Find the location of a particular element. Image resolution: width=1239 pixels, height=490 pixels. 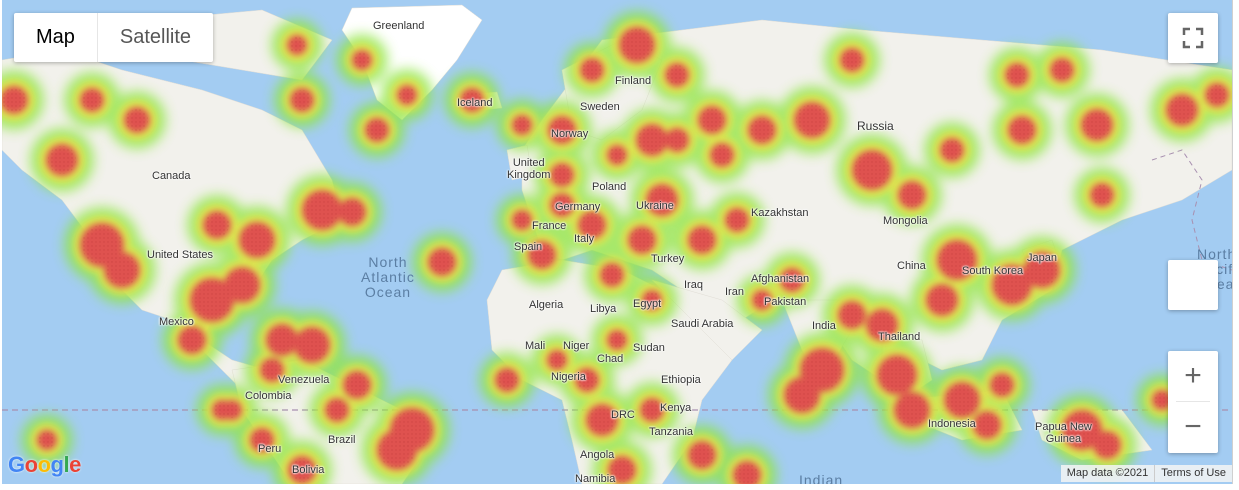

fullscreen-icon is located at coordinates (1193, 38).